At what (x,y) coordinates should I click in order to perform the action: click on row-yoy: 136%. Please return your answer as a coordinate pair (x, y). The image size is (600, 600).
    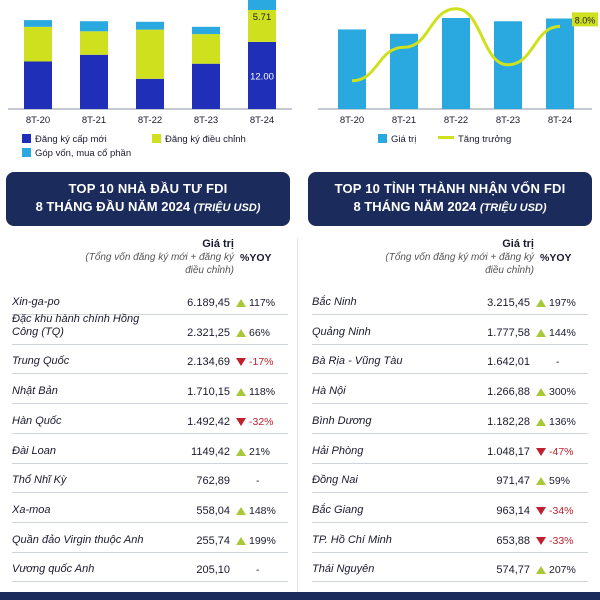
    Looking at the image, I should click on (556, 422).